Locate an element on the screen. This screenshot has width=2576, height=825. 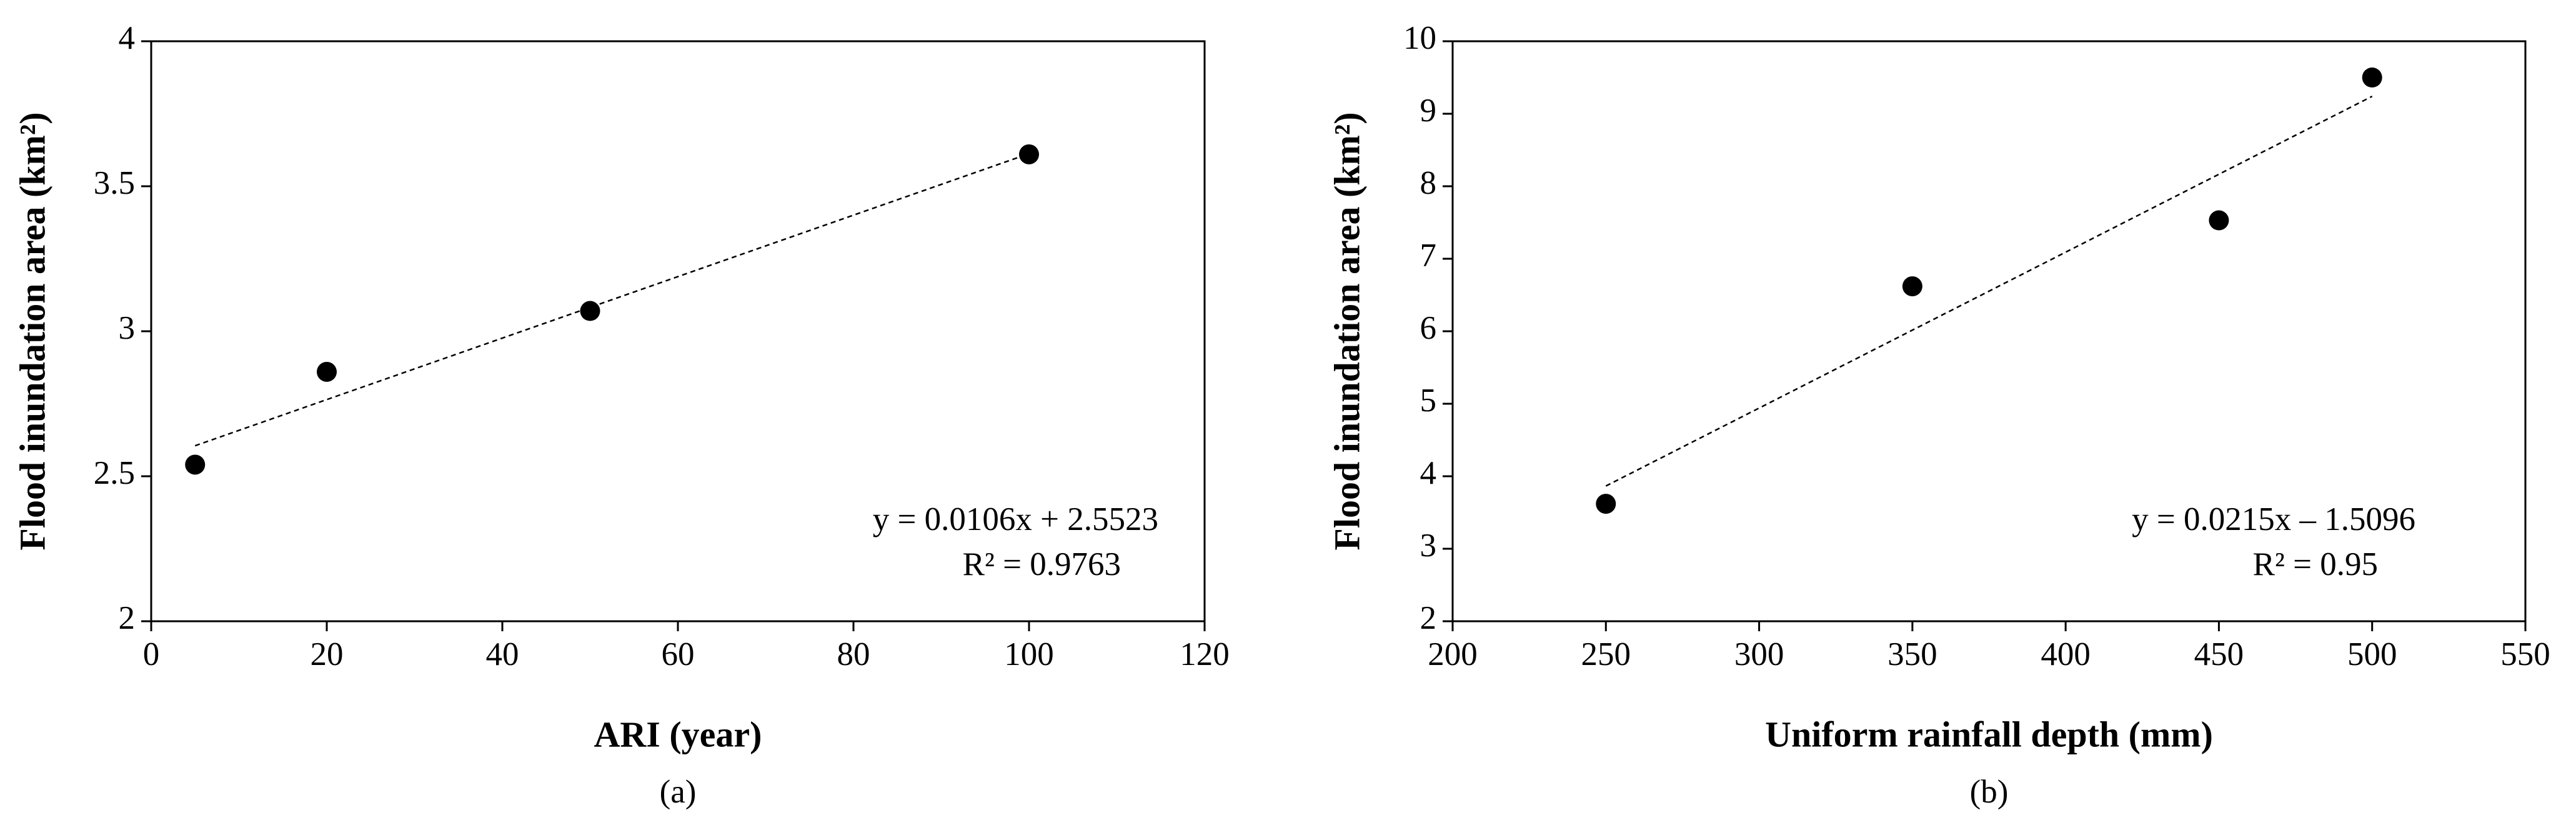
y-tick-label: 5 is located at coordinates (1429, 401).